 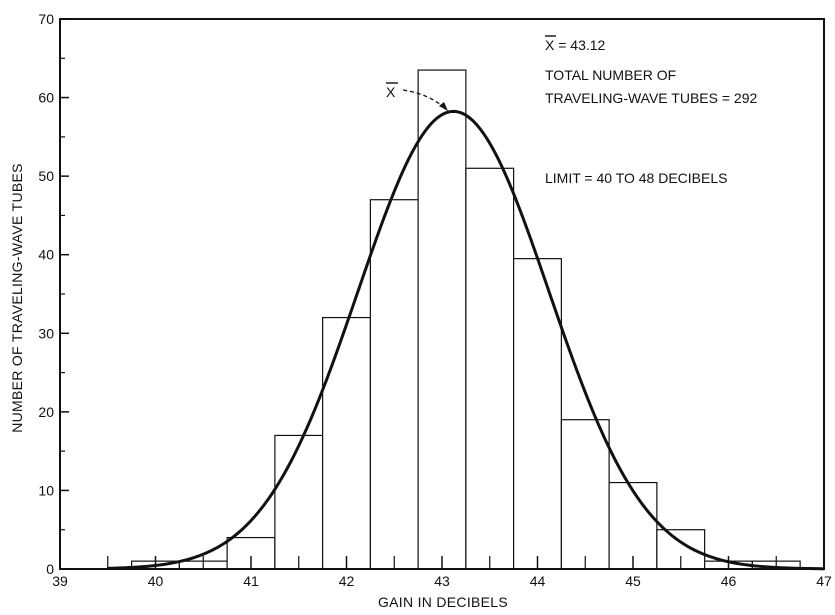 What do you see at coordinates (636, 178) in the screenshot?
I see `limit-label: LIMIT = 40 TO 48 DECIBELS` at bounding box center [636, 178].